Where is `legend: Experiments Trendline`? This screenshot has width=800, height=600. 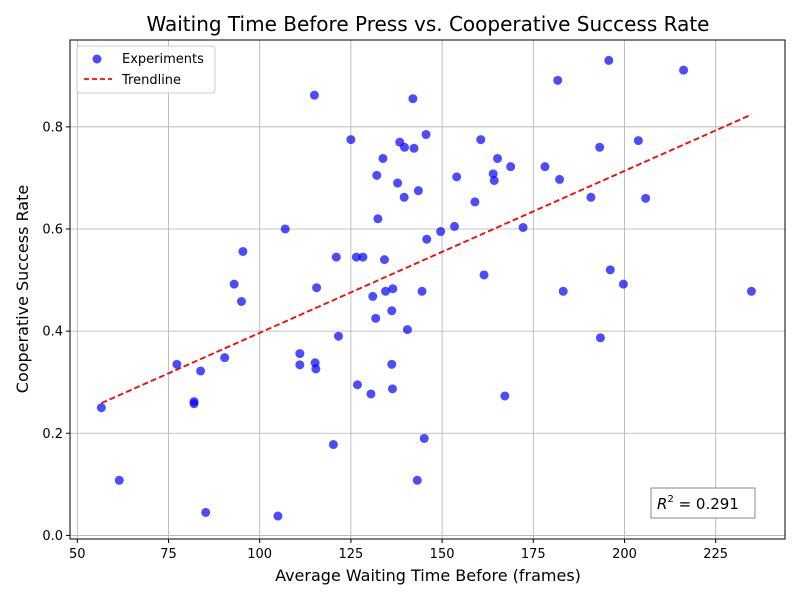
legend: Experiments Trendline is located at coordinates (146, 69).